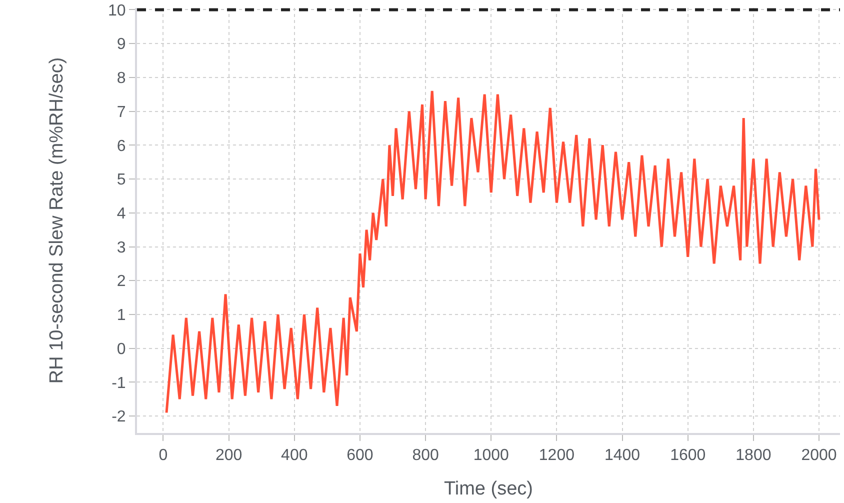 The height and width of the screenshot is (503, 844). I want to click on y-tick-label: 9, so click(121, 45).